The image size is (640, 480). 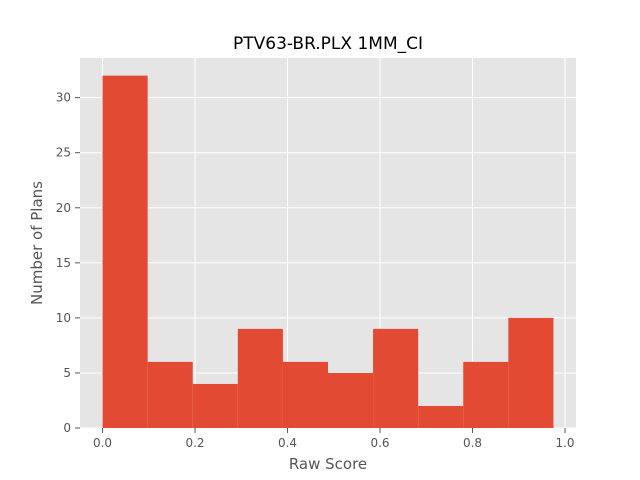 What do you see at coordinates (328, 464) in the screenshot?
I see `x-axis-label: Raw Score` at bounding box center [328, 464].